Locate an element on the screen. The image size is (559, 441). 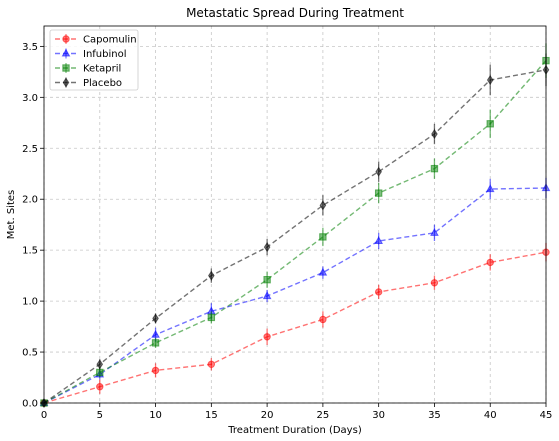
y-tick-label: 0.0 is located at coordinates (30, 404).